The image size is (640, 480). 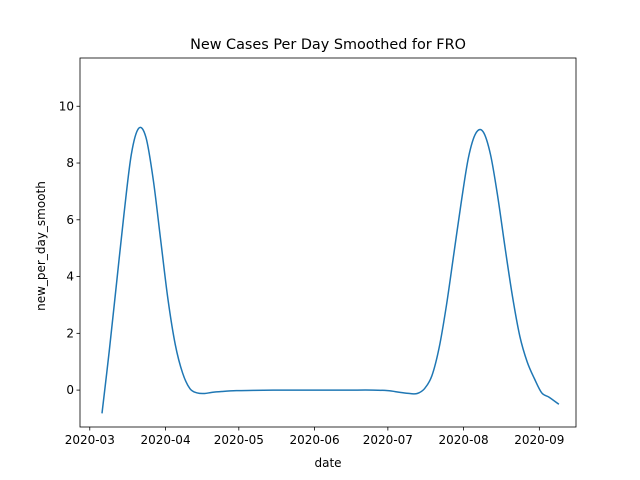 What do you see at coordinates (69, 248) in the screenshot?
I see `y-axis: 0 2 4 6 8 10` at bounding box center [69, 248].